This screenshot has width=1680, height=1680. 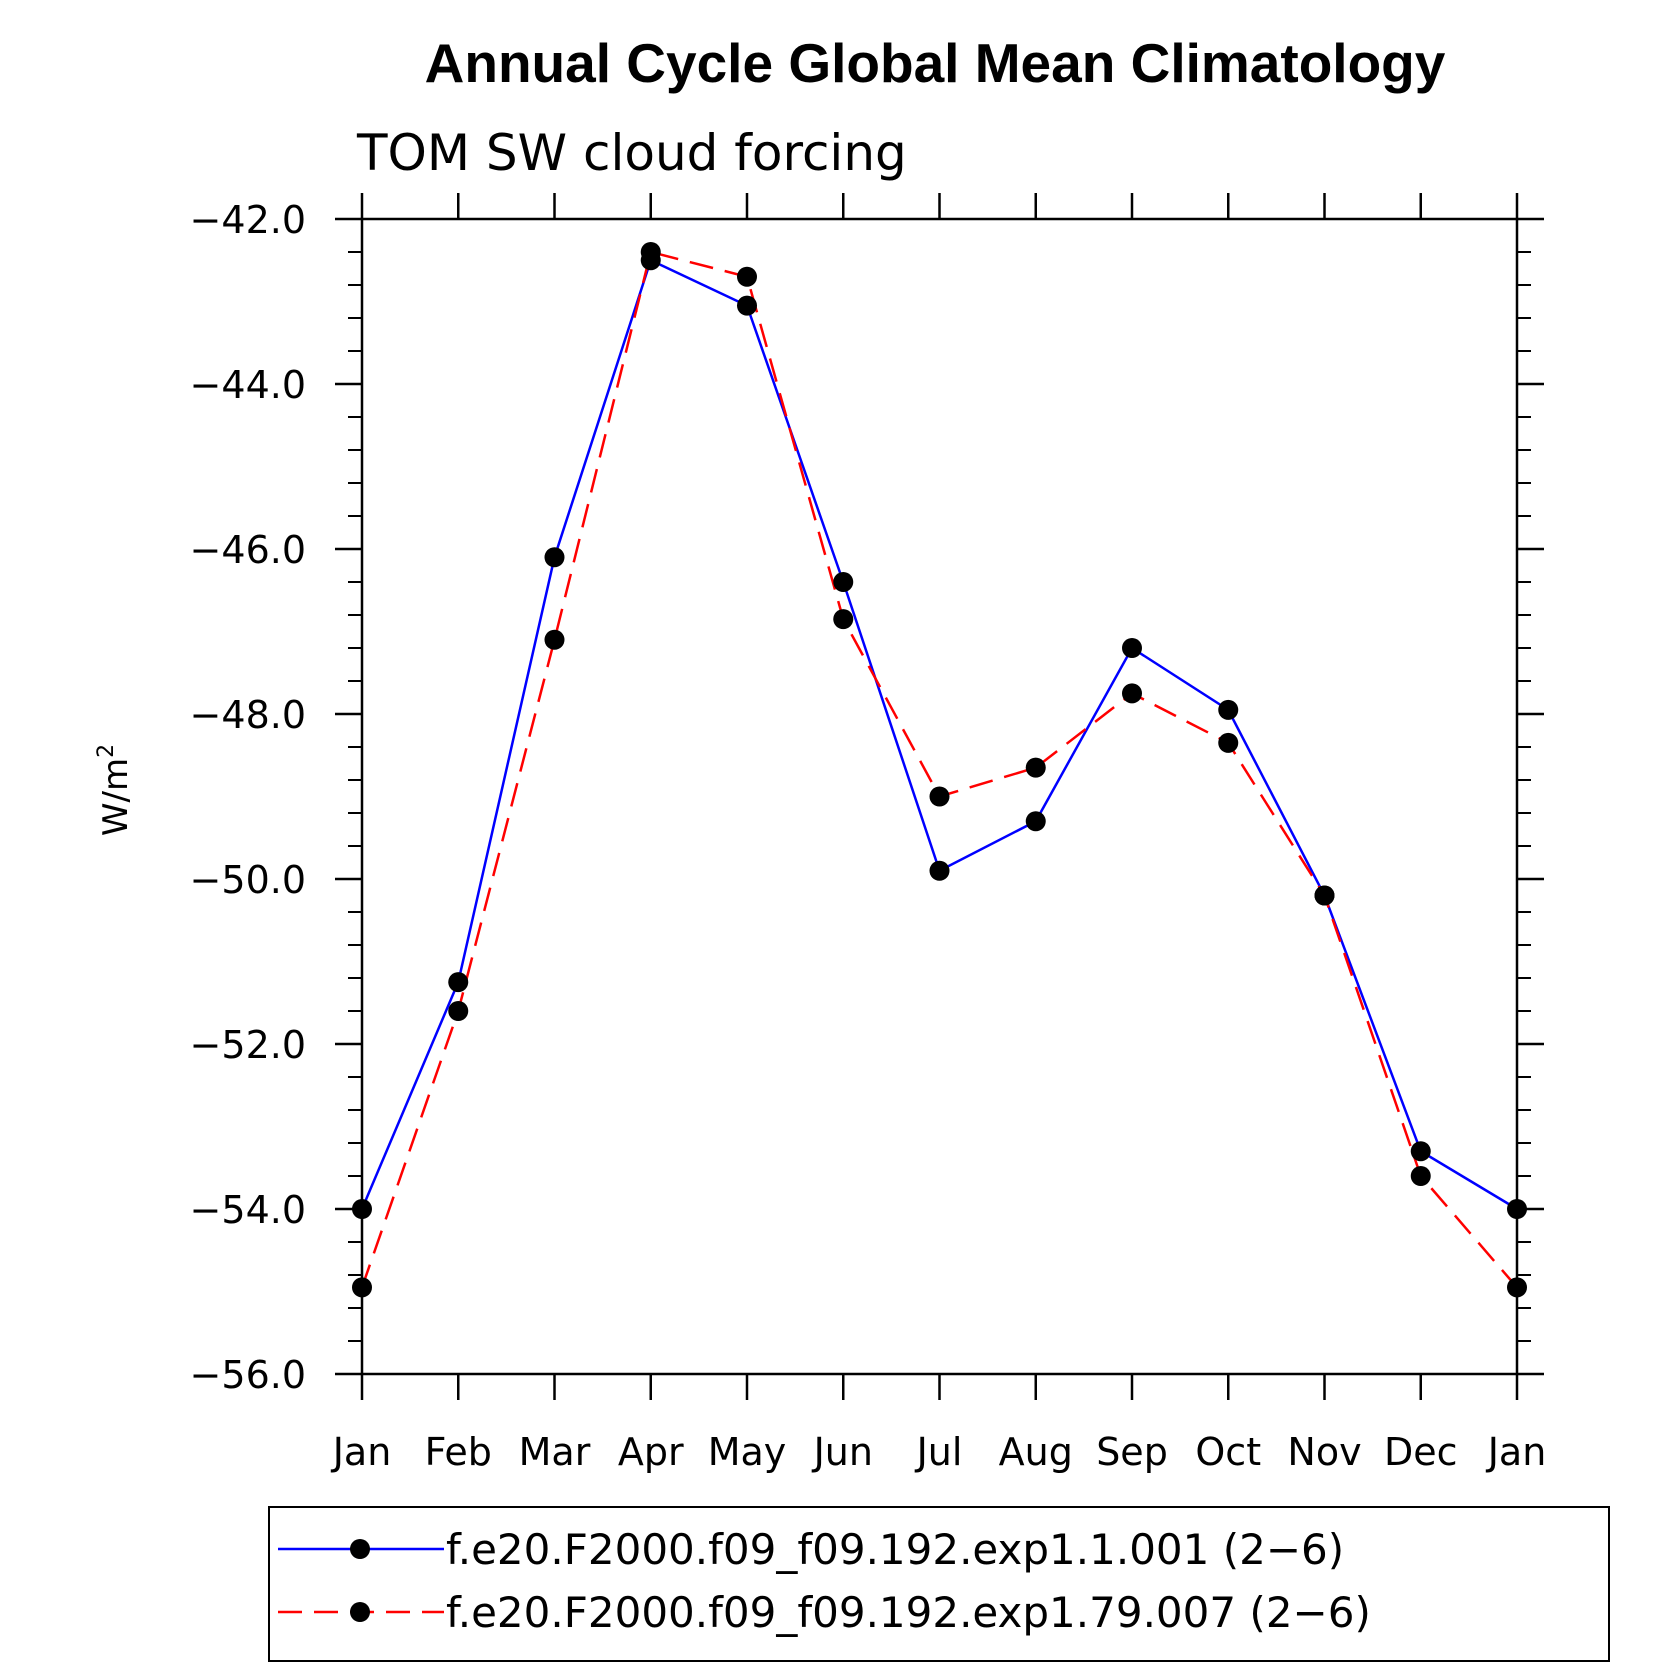 I want to click on y-axis-label-superscript: 2, so click(x=106, y=751).